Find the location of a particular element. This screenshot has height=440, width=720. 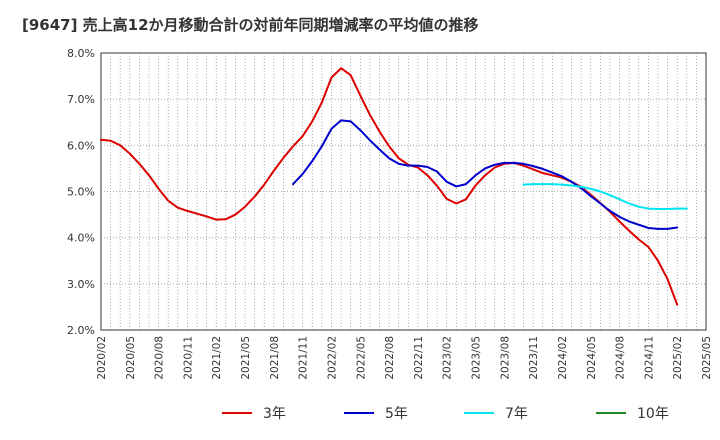

y-tick-label: 5.0% is located at coordinates (81, 192).